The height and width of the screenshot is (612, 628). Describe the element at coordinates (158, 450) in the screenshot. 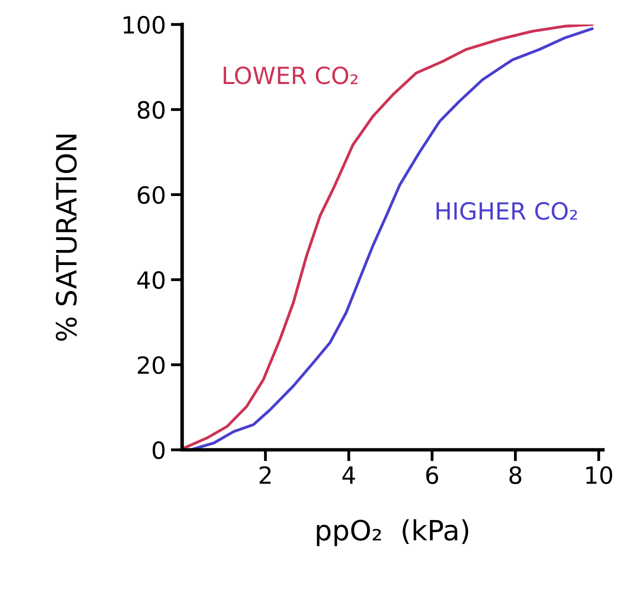

I see `y-tick-label: 0` at that location.